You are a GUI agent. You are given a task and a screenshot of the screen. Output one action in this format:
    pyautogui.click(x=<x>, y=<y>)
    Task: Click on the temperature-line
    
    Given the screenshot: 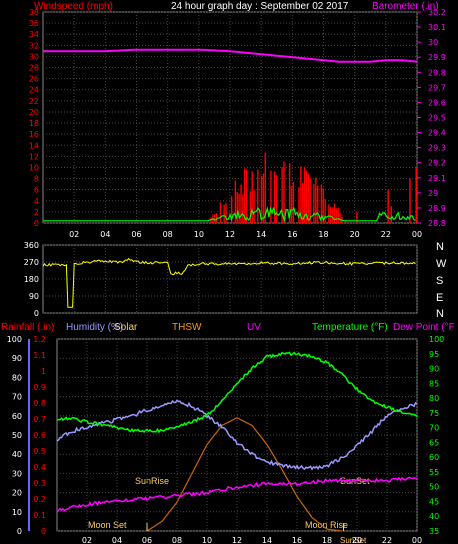 What is the action you would take?
    pyautogui.click(x=237, y=392)
    